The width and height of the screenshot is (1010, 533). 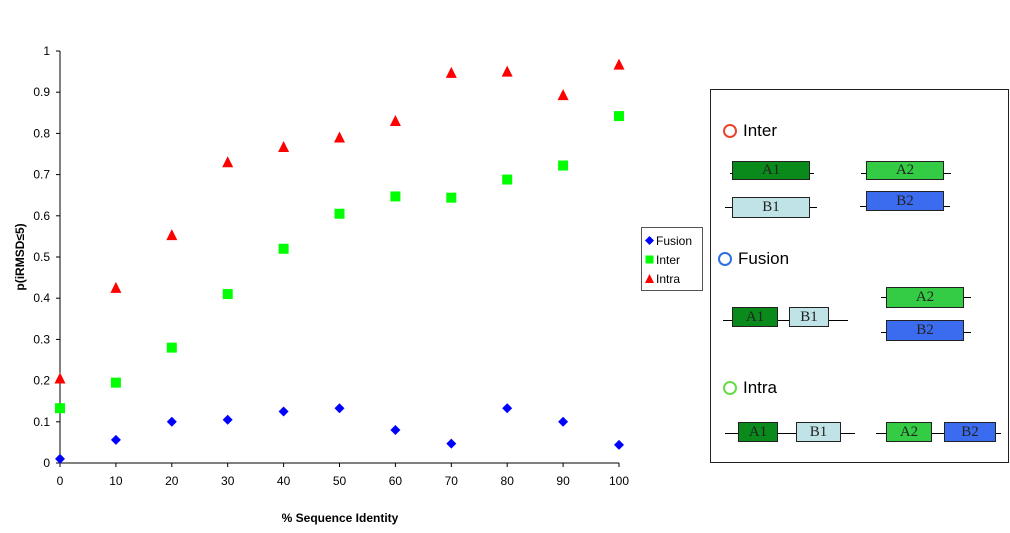 I want to click on intra-box-b2: B2, so click(x=970, y=432).